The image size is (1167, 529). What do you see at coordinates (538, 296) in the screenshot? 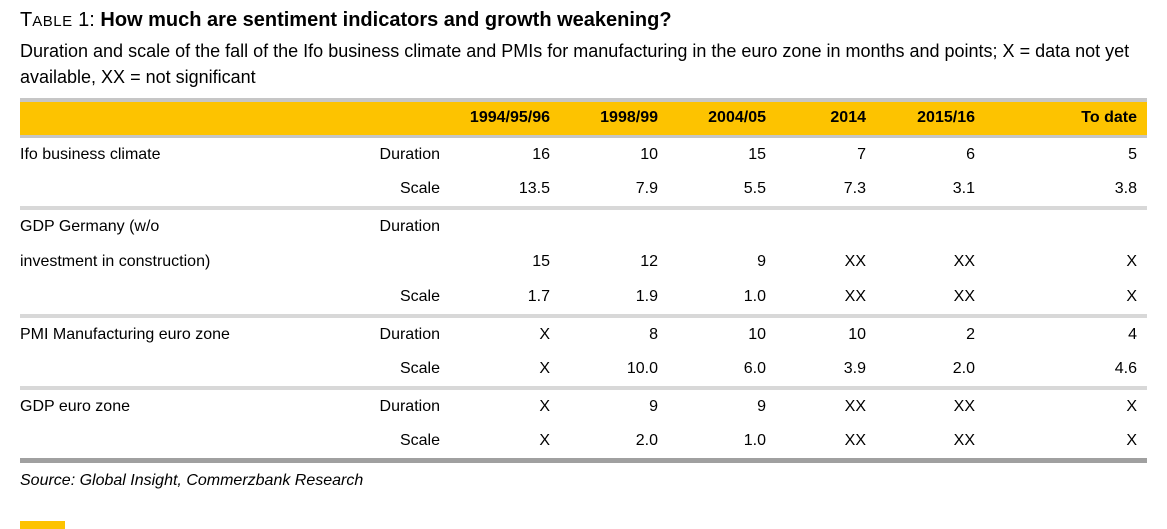
I see `cell-value: 1.7` at bounding box center [538, 296].